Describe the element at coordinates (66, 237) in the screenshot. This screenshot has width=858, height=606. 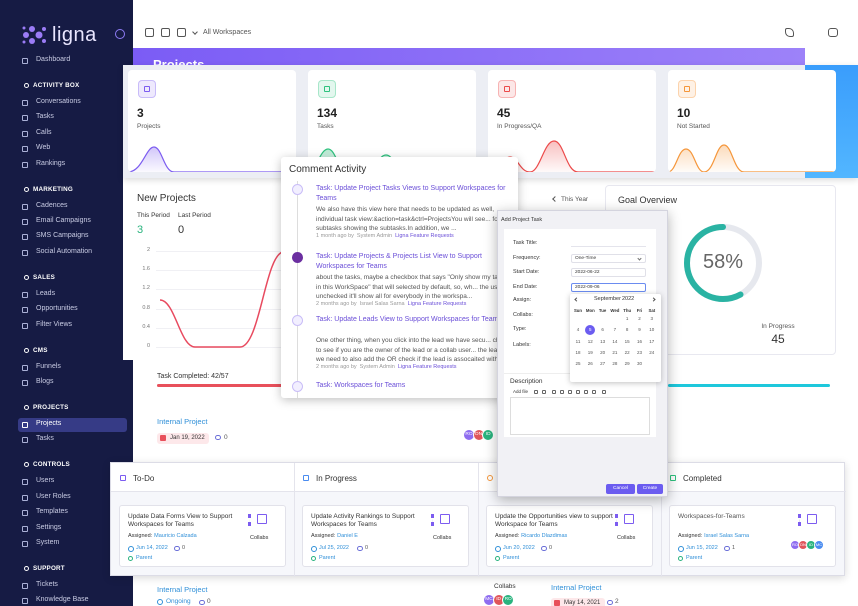
I see `nav-item: SMS Campaigns` at that location.